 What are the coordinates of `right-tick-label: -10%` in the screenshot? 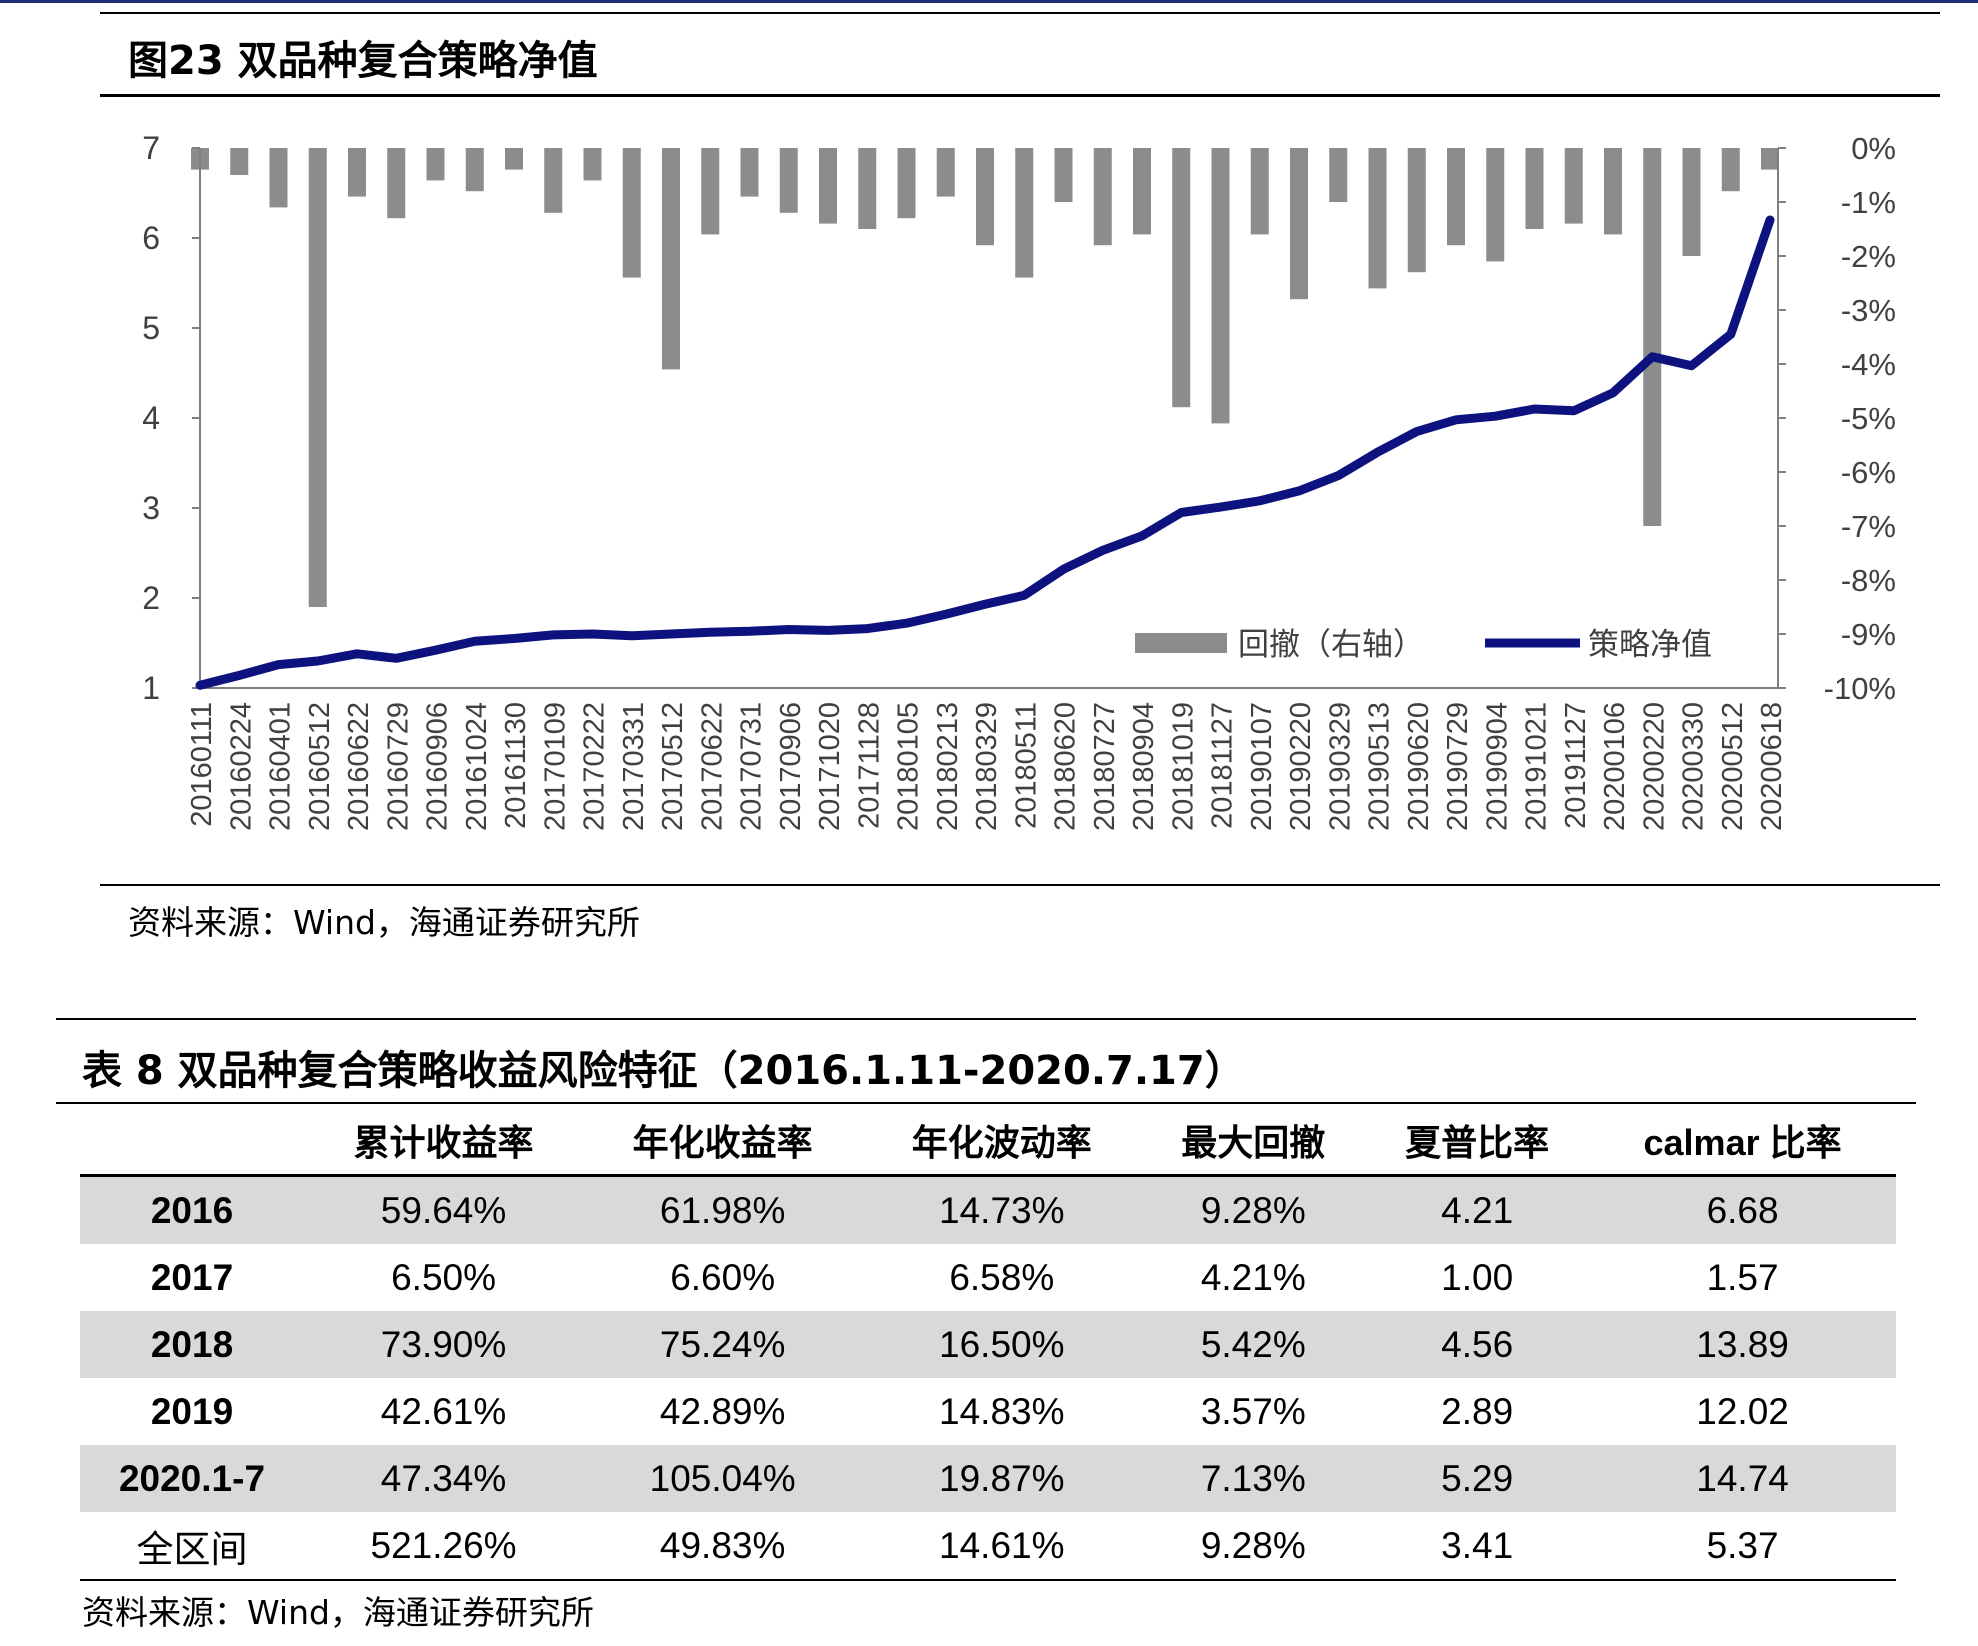 It's located at (1860, 688).